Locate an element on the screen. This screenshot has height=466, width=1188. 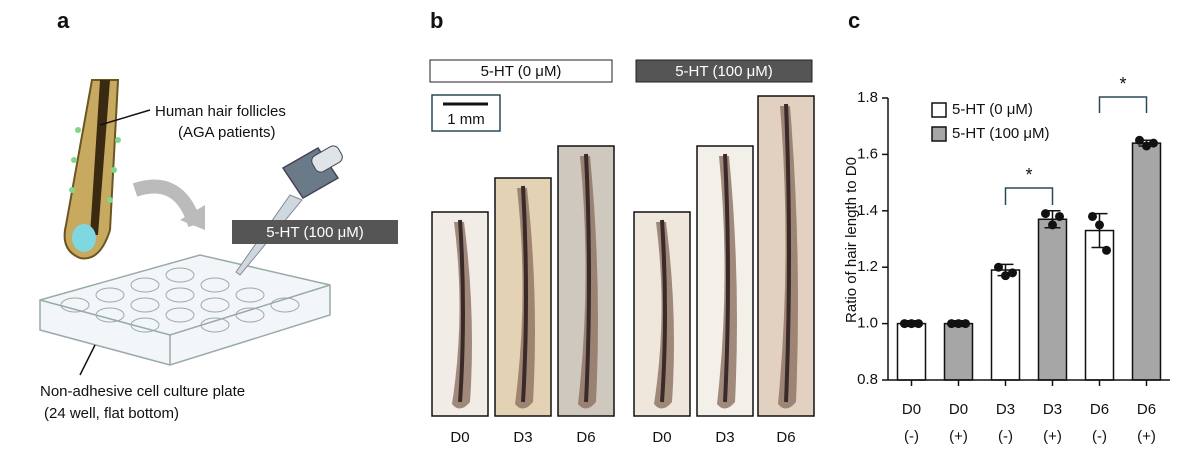
legend-label: 5-HT (100 μM) is located at coordinates (1001, 133).